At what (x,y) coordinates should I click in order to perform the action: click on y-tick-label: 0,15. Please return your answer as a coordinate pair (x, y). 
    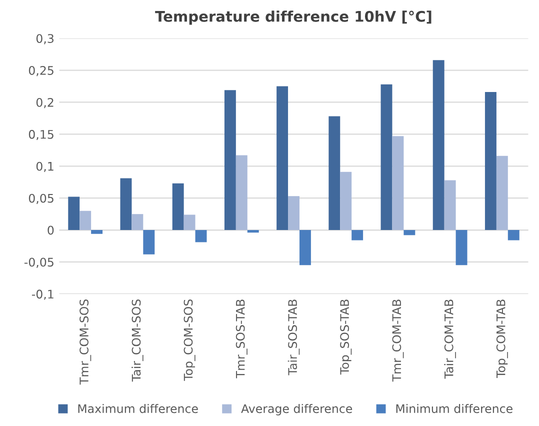
    Looking at the image, I should click on (41, 135).